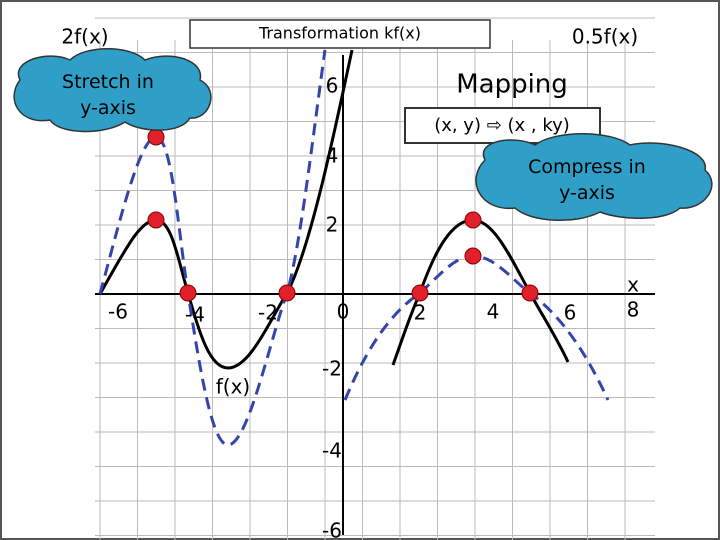  What do you see at coordinates (332, 369) in the screenshot?
I see `y-tick-label: -2` at bounding box center [332, 369].